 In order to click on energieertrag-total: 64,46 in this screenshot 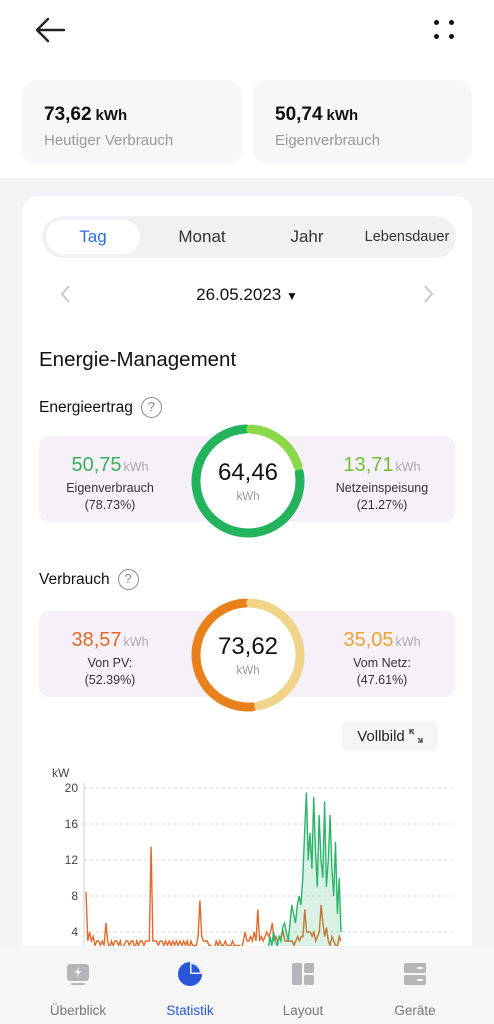, I will do `click(248, 472)`.